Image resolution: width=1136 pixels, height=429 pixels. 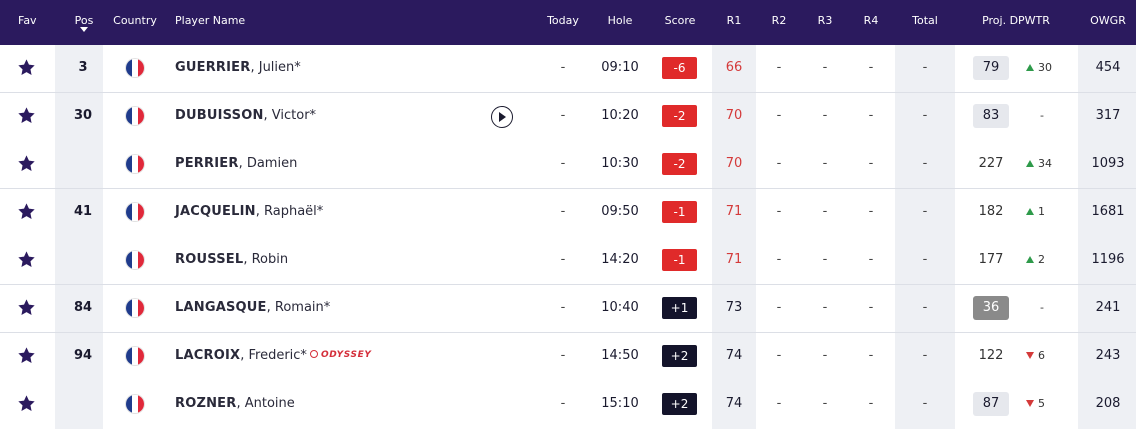 I want to click on rank-move: 34, so click(x=1039, y=164).